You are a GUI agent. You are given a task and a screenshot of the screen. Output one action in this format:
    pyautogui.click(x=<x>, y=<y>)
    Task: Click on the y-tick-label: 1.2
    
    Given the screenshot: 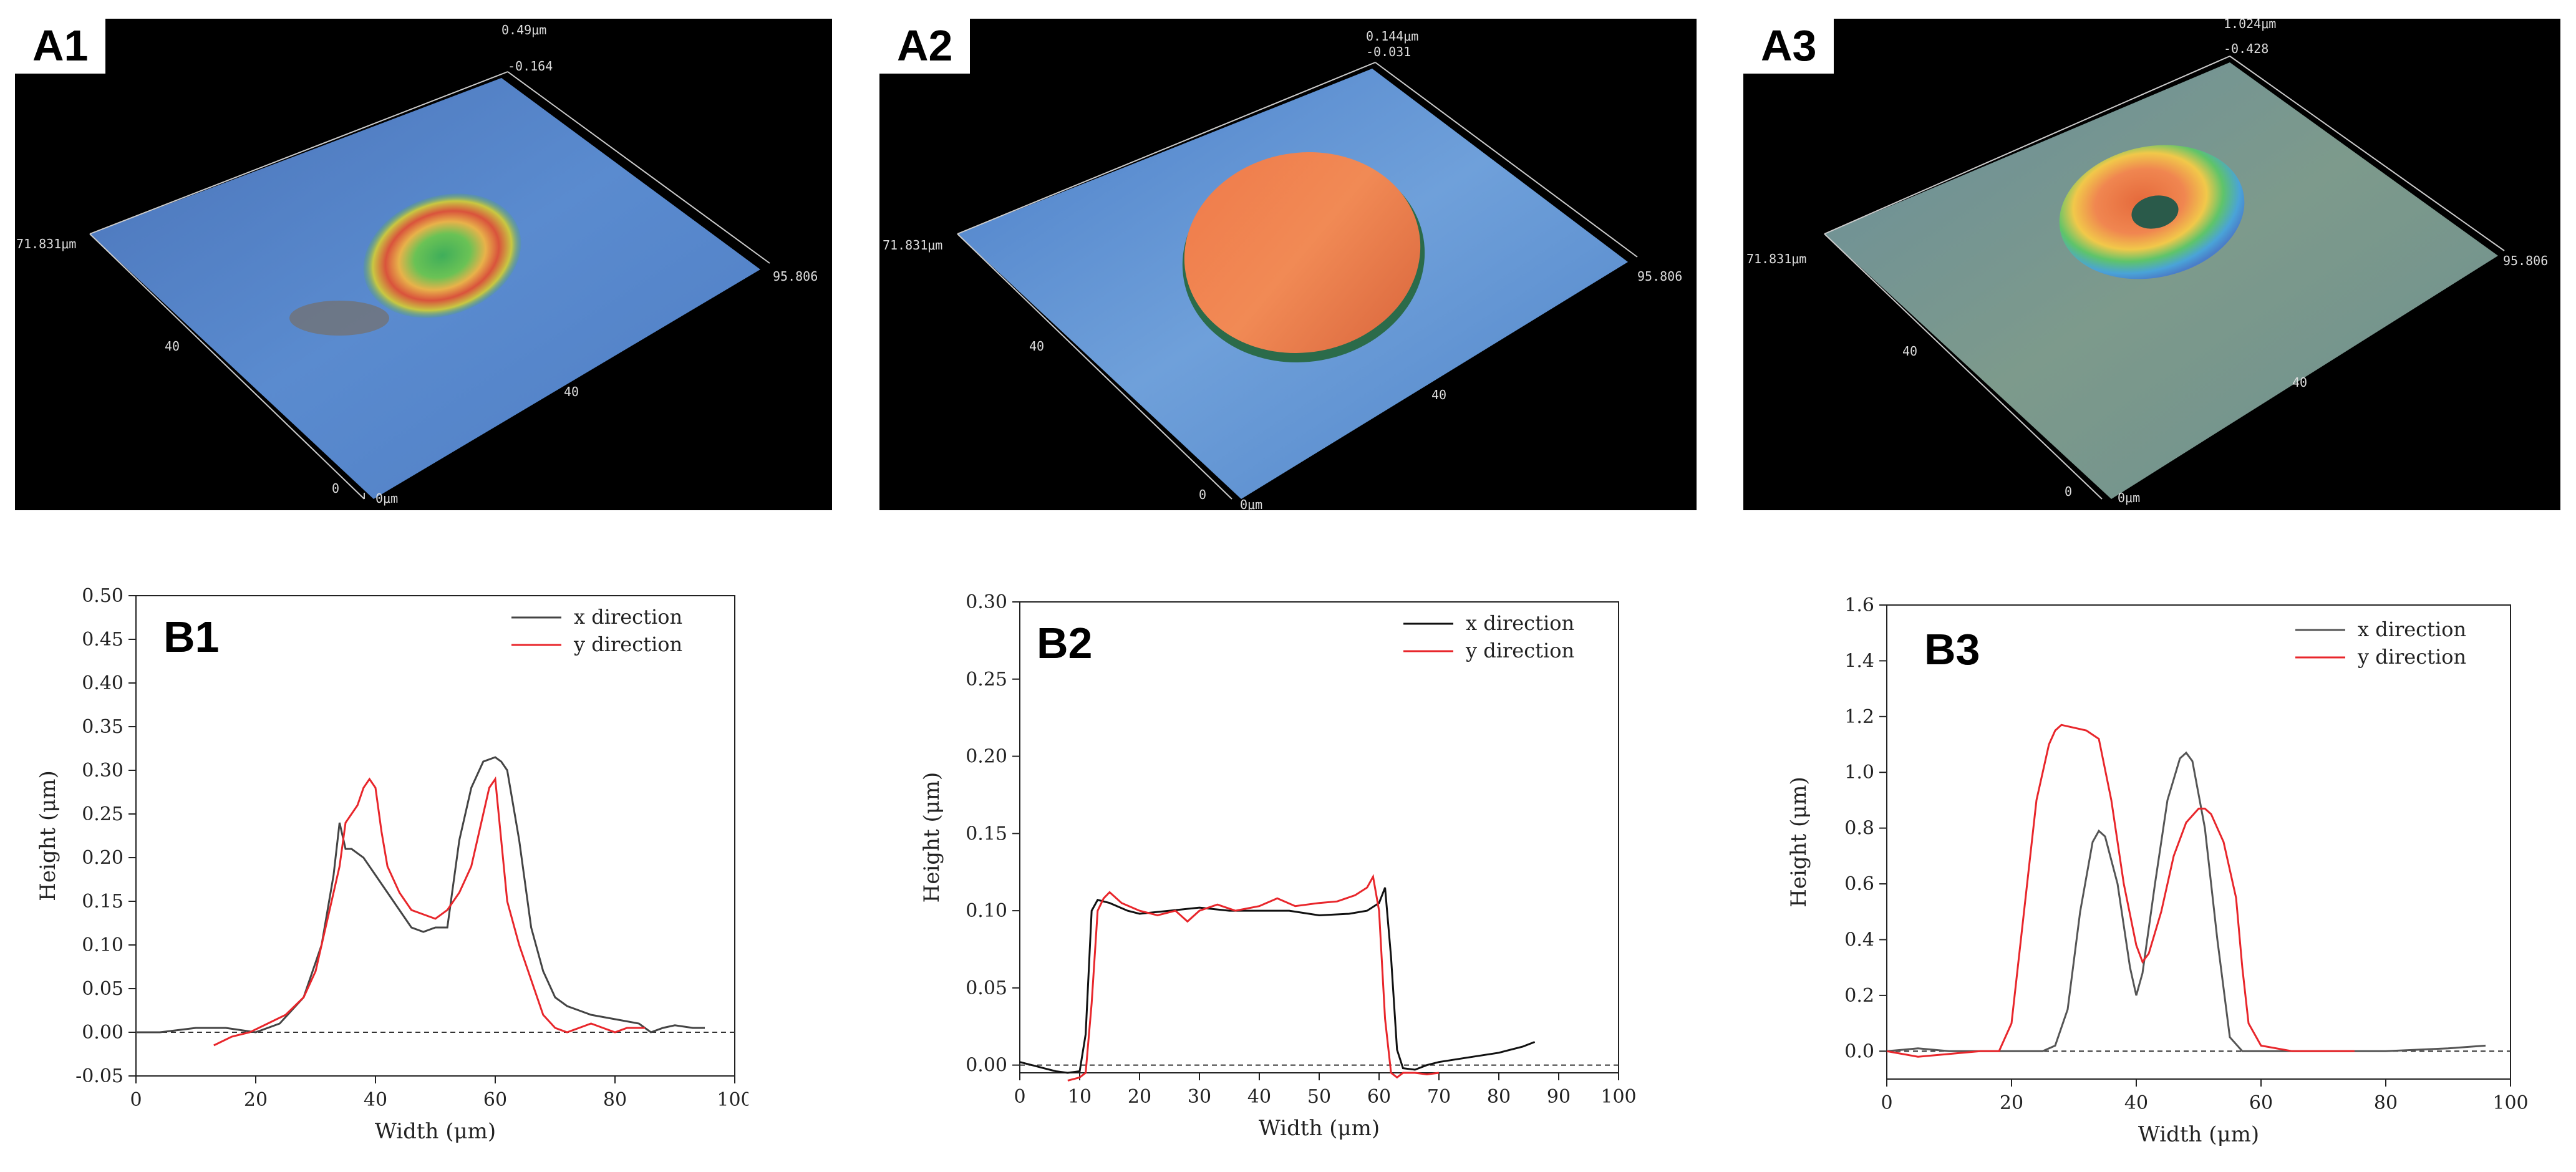 What is the action you would take?
    pyautogui.click(x=1859, y=717)
    